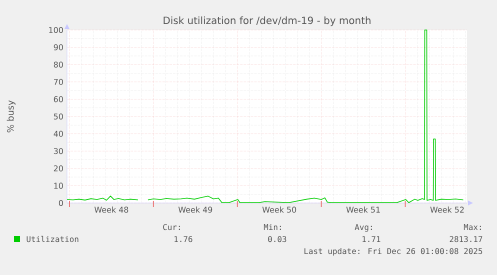 The width and height of the screenshot is (497, 275). What do you see at coordinates (267, 21) in the screenshot?
I see `chart-title: Disk utilization for /dev/dm-19 - by month` at bounding box center [267, 21].